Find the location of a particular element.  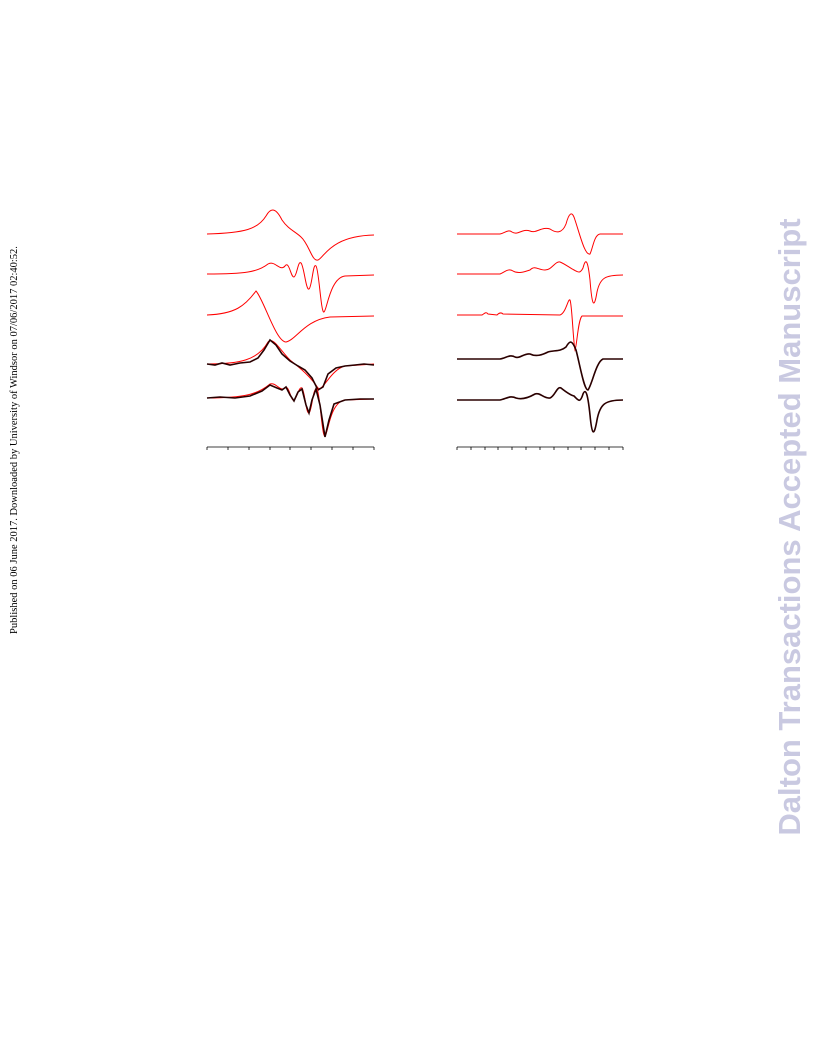

watermark: Dalton Transactions Accepted Manuscript is located at coordinates (789, 526).